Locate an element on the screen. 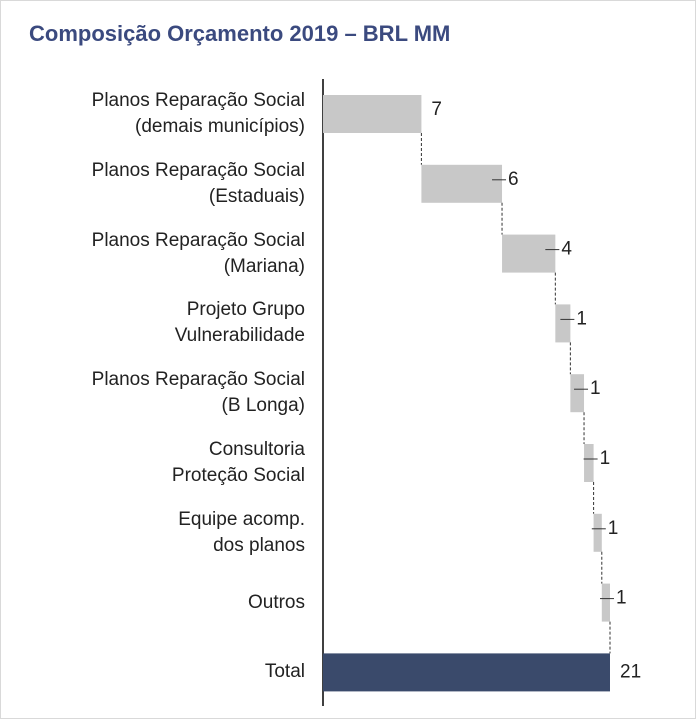  category-label: Outros is located at coordinates (276, 602).